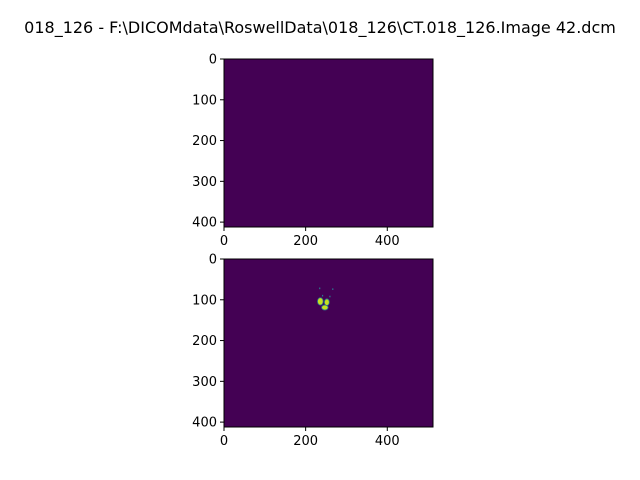 This screenshot has width=640, height=480. I want to click on bottom-image-frame, so click(328, 343).